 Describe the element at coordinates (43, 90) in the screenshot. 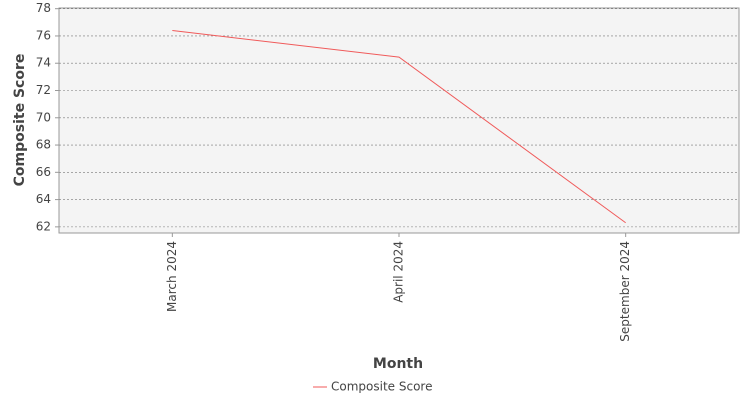

I see `y-tick-label: 72` at that location.